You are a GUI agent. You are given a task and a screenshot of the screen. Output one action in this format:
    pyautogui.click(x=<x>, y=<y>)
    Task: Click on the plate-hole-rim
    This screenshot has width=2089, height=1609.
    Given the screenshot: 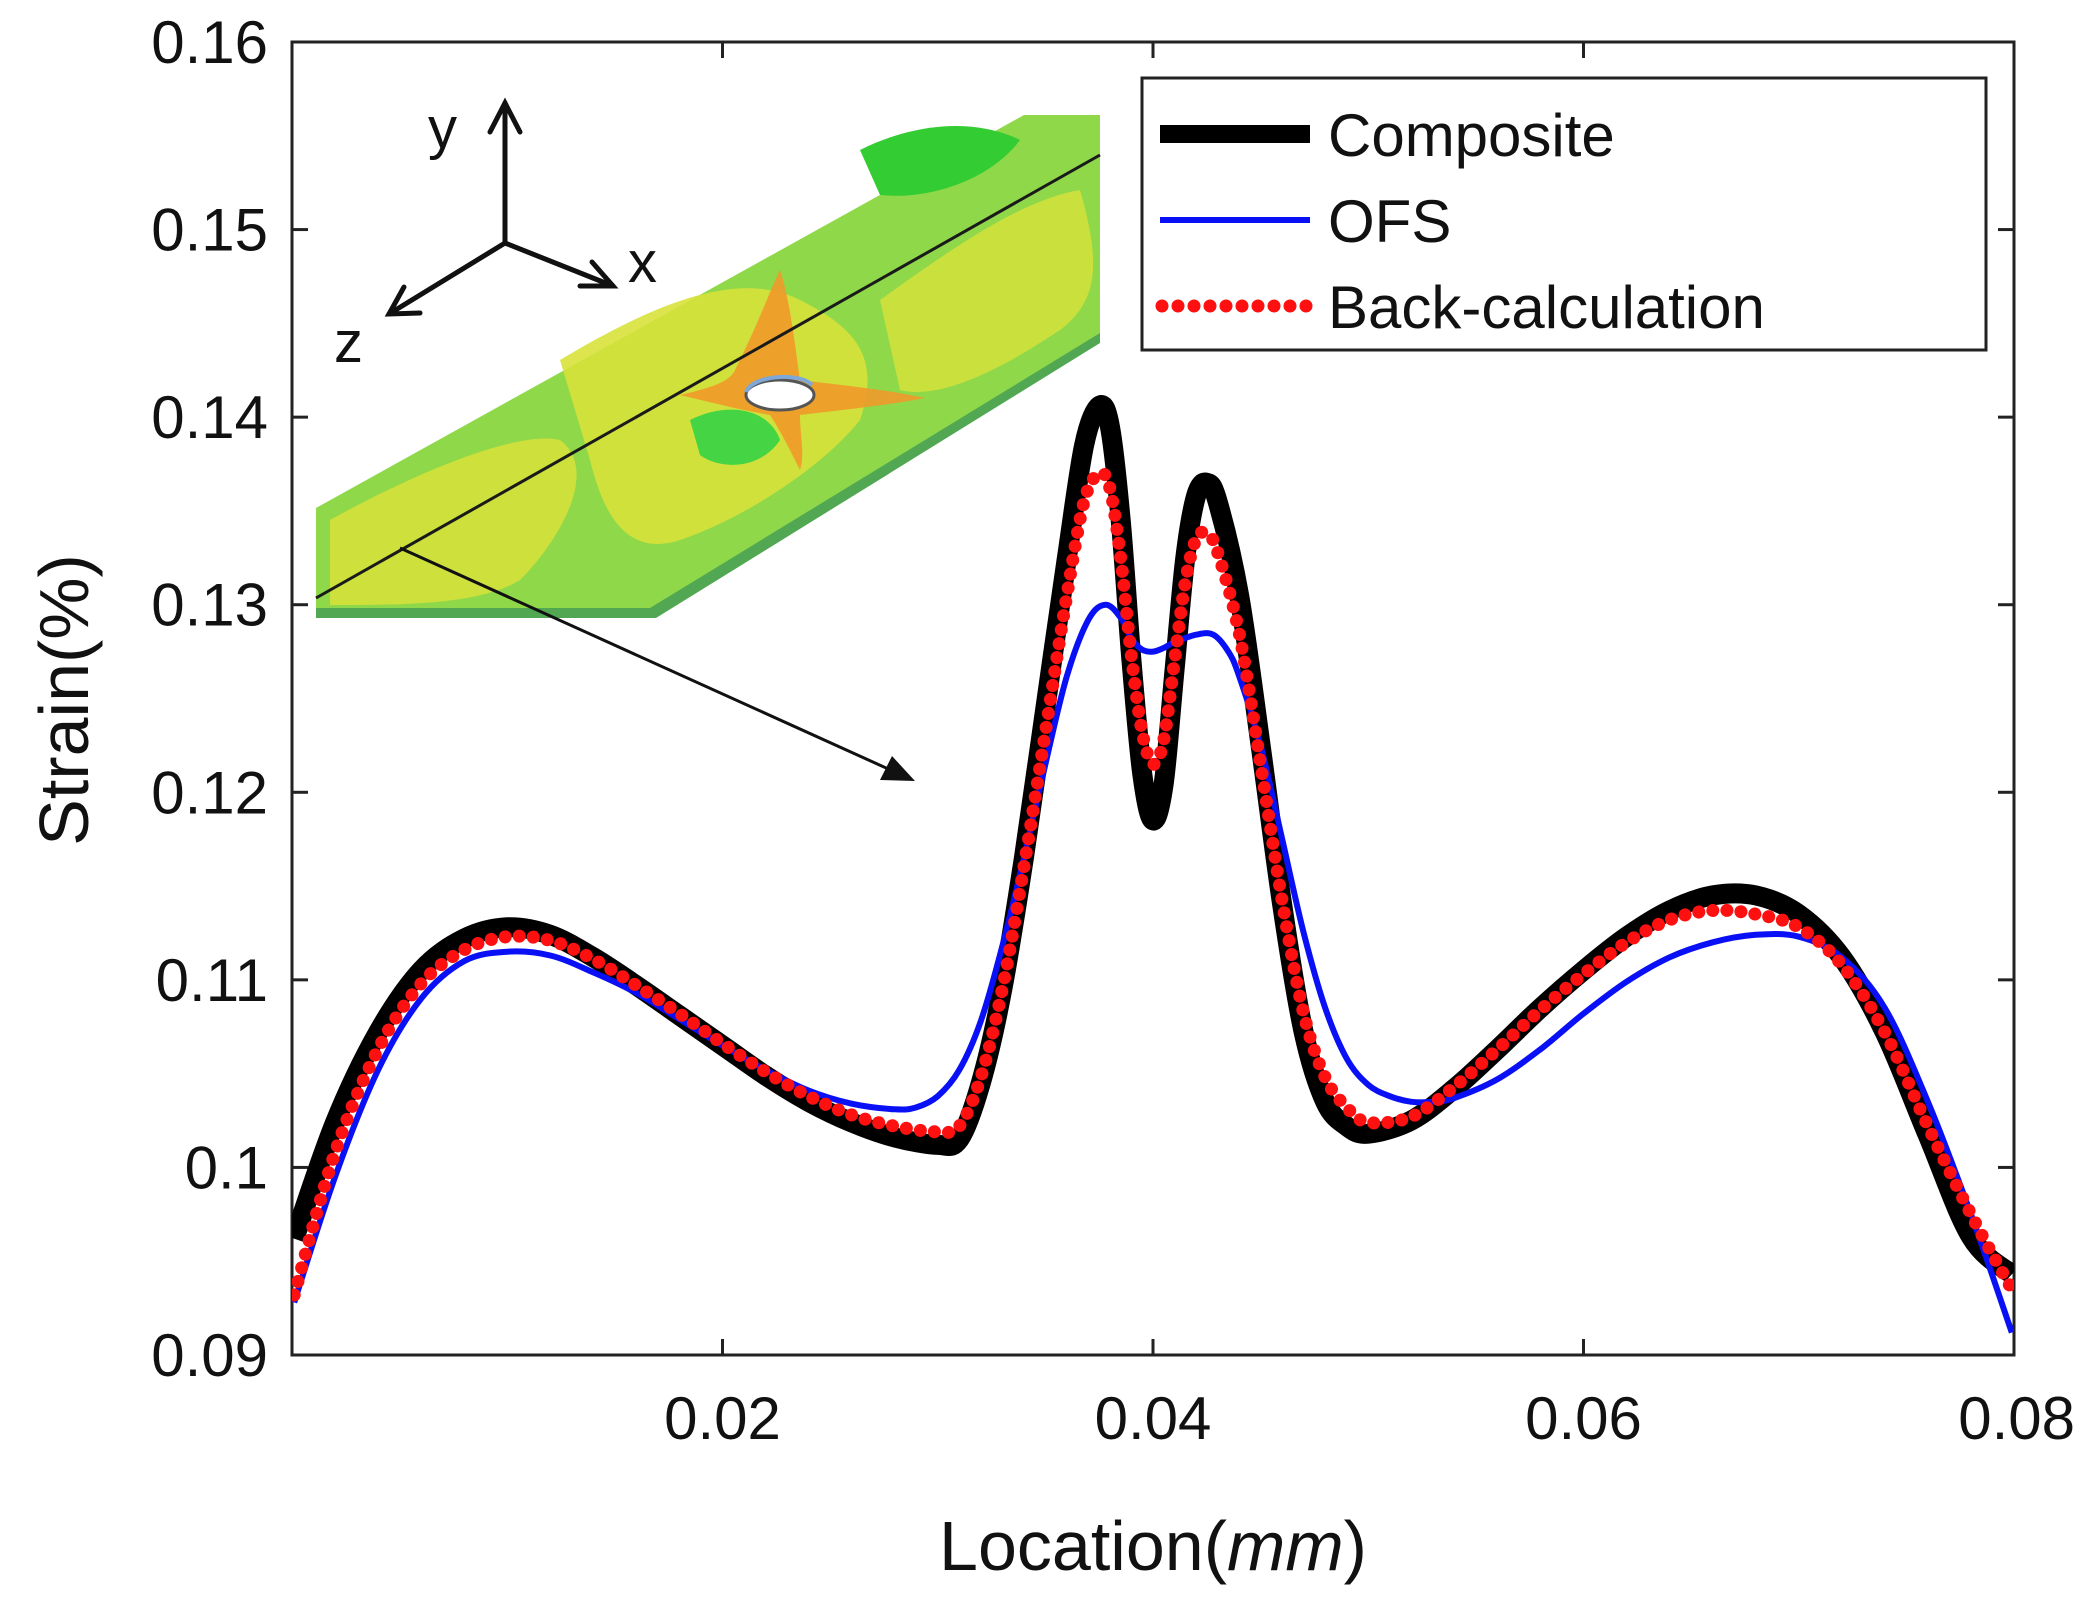 What is the action you would take?
    pyautogui.click(x=779, y=384)
    